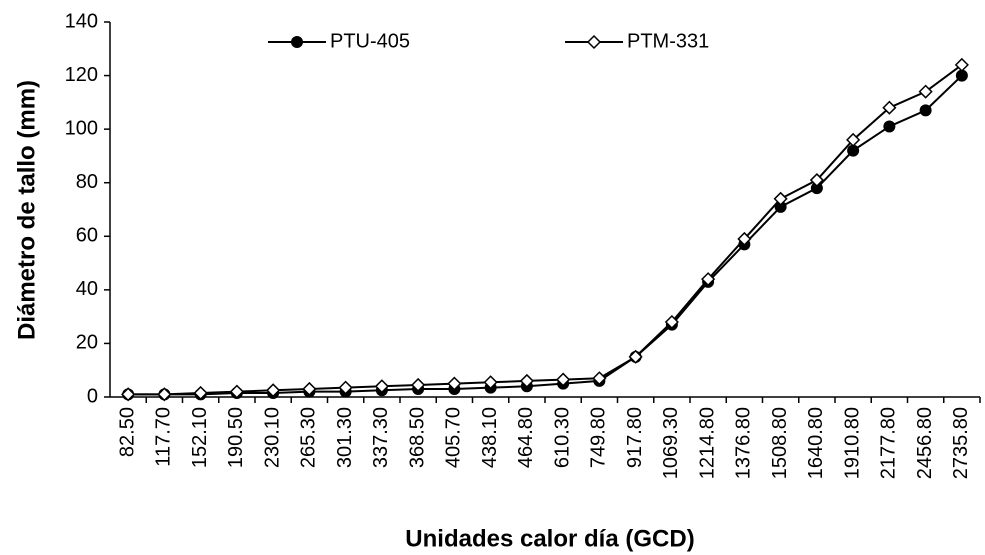 This screenshot has width=985, height=555. Describe the element at coordinates (92, 396) in the screenshot. I see `y-tick-label: 0` at that location.